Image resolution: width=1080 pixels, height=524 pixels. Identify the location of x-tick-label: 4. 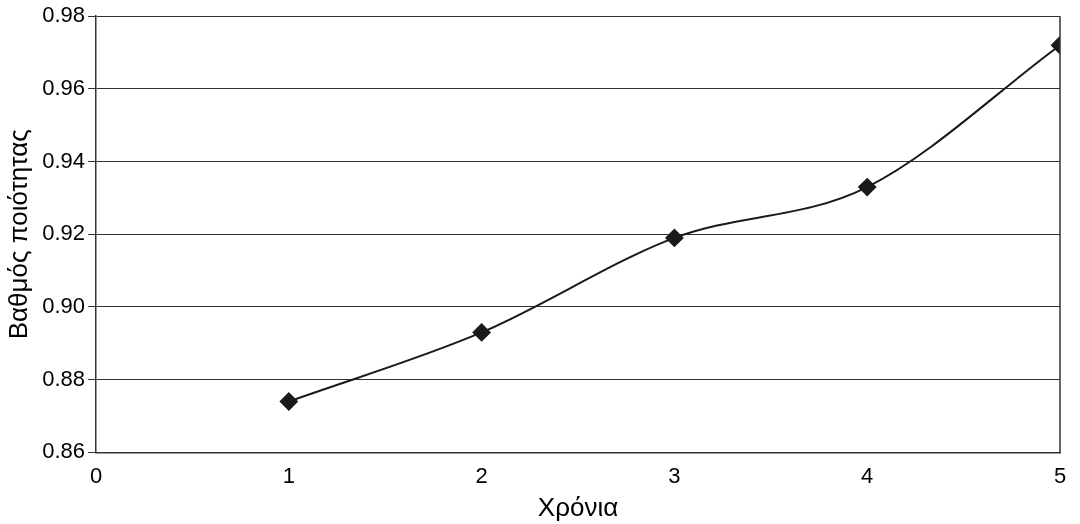
(867, 475).